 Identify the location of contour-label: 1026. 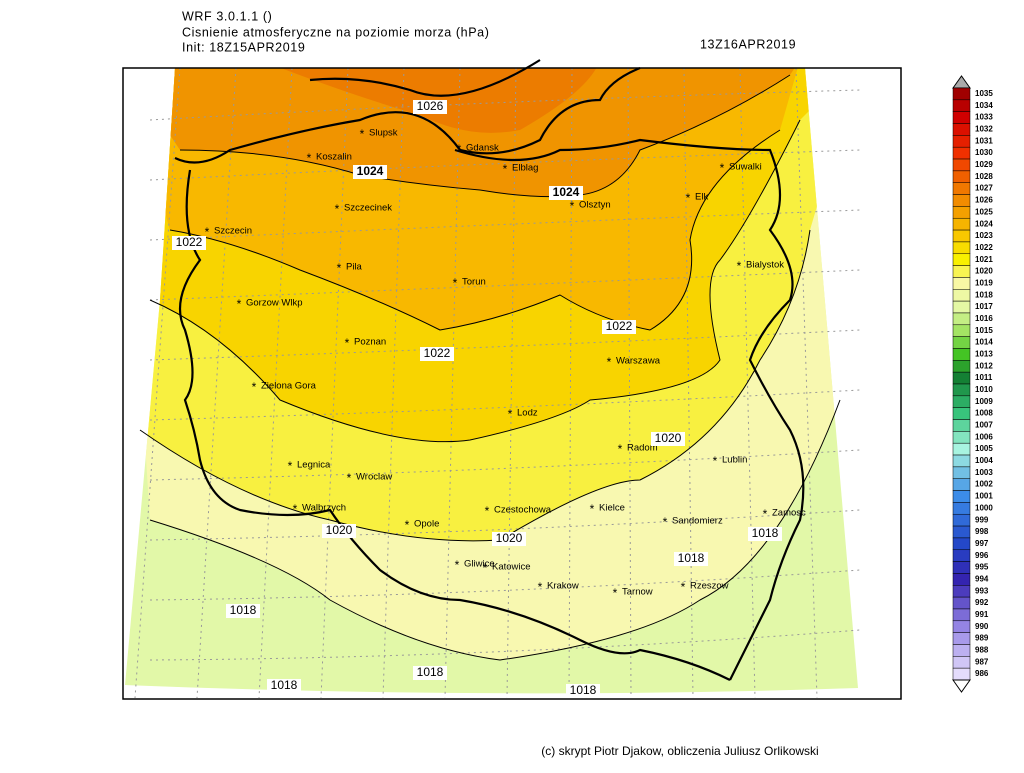
(430, 106).